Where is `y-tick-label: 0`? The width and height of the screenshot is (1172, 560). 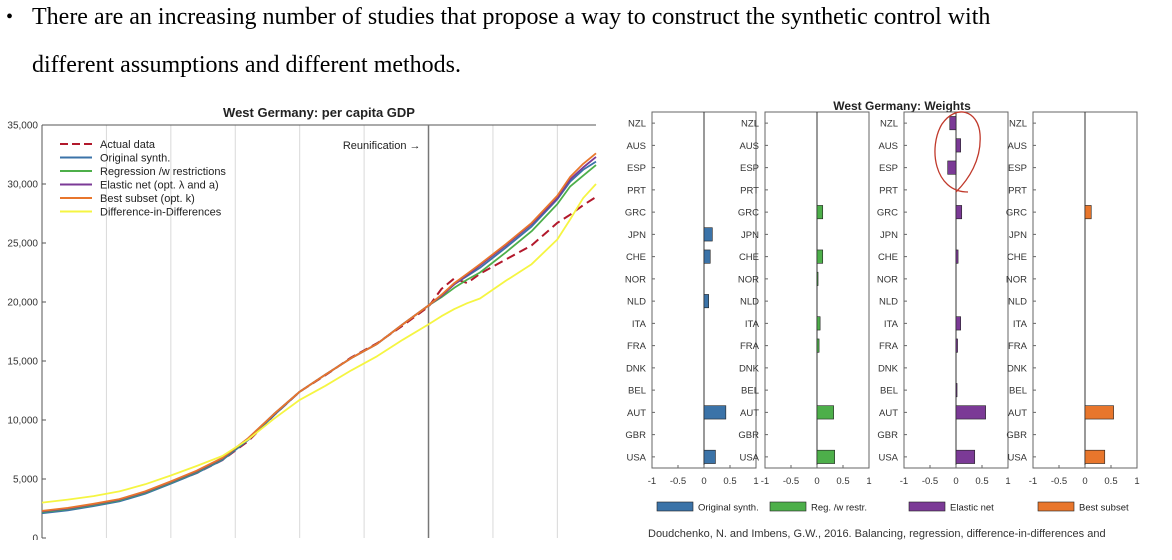 y-tick-label: 0 is located at coordinates (35, 537).